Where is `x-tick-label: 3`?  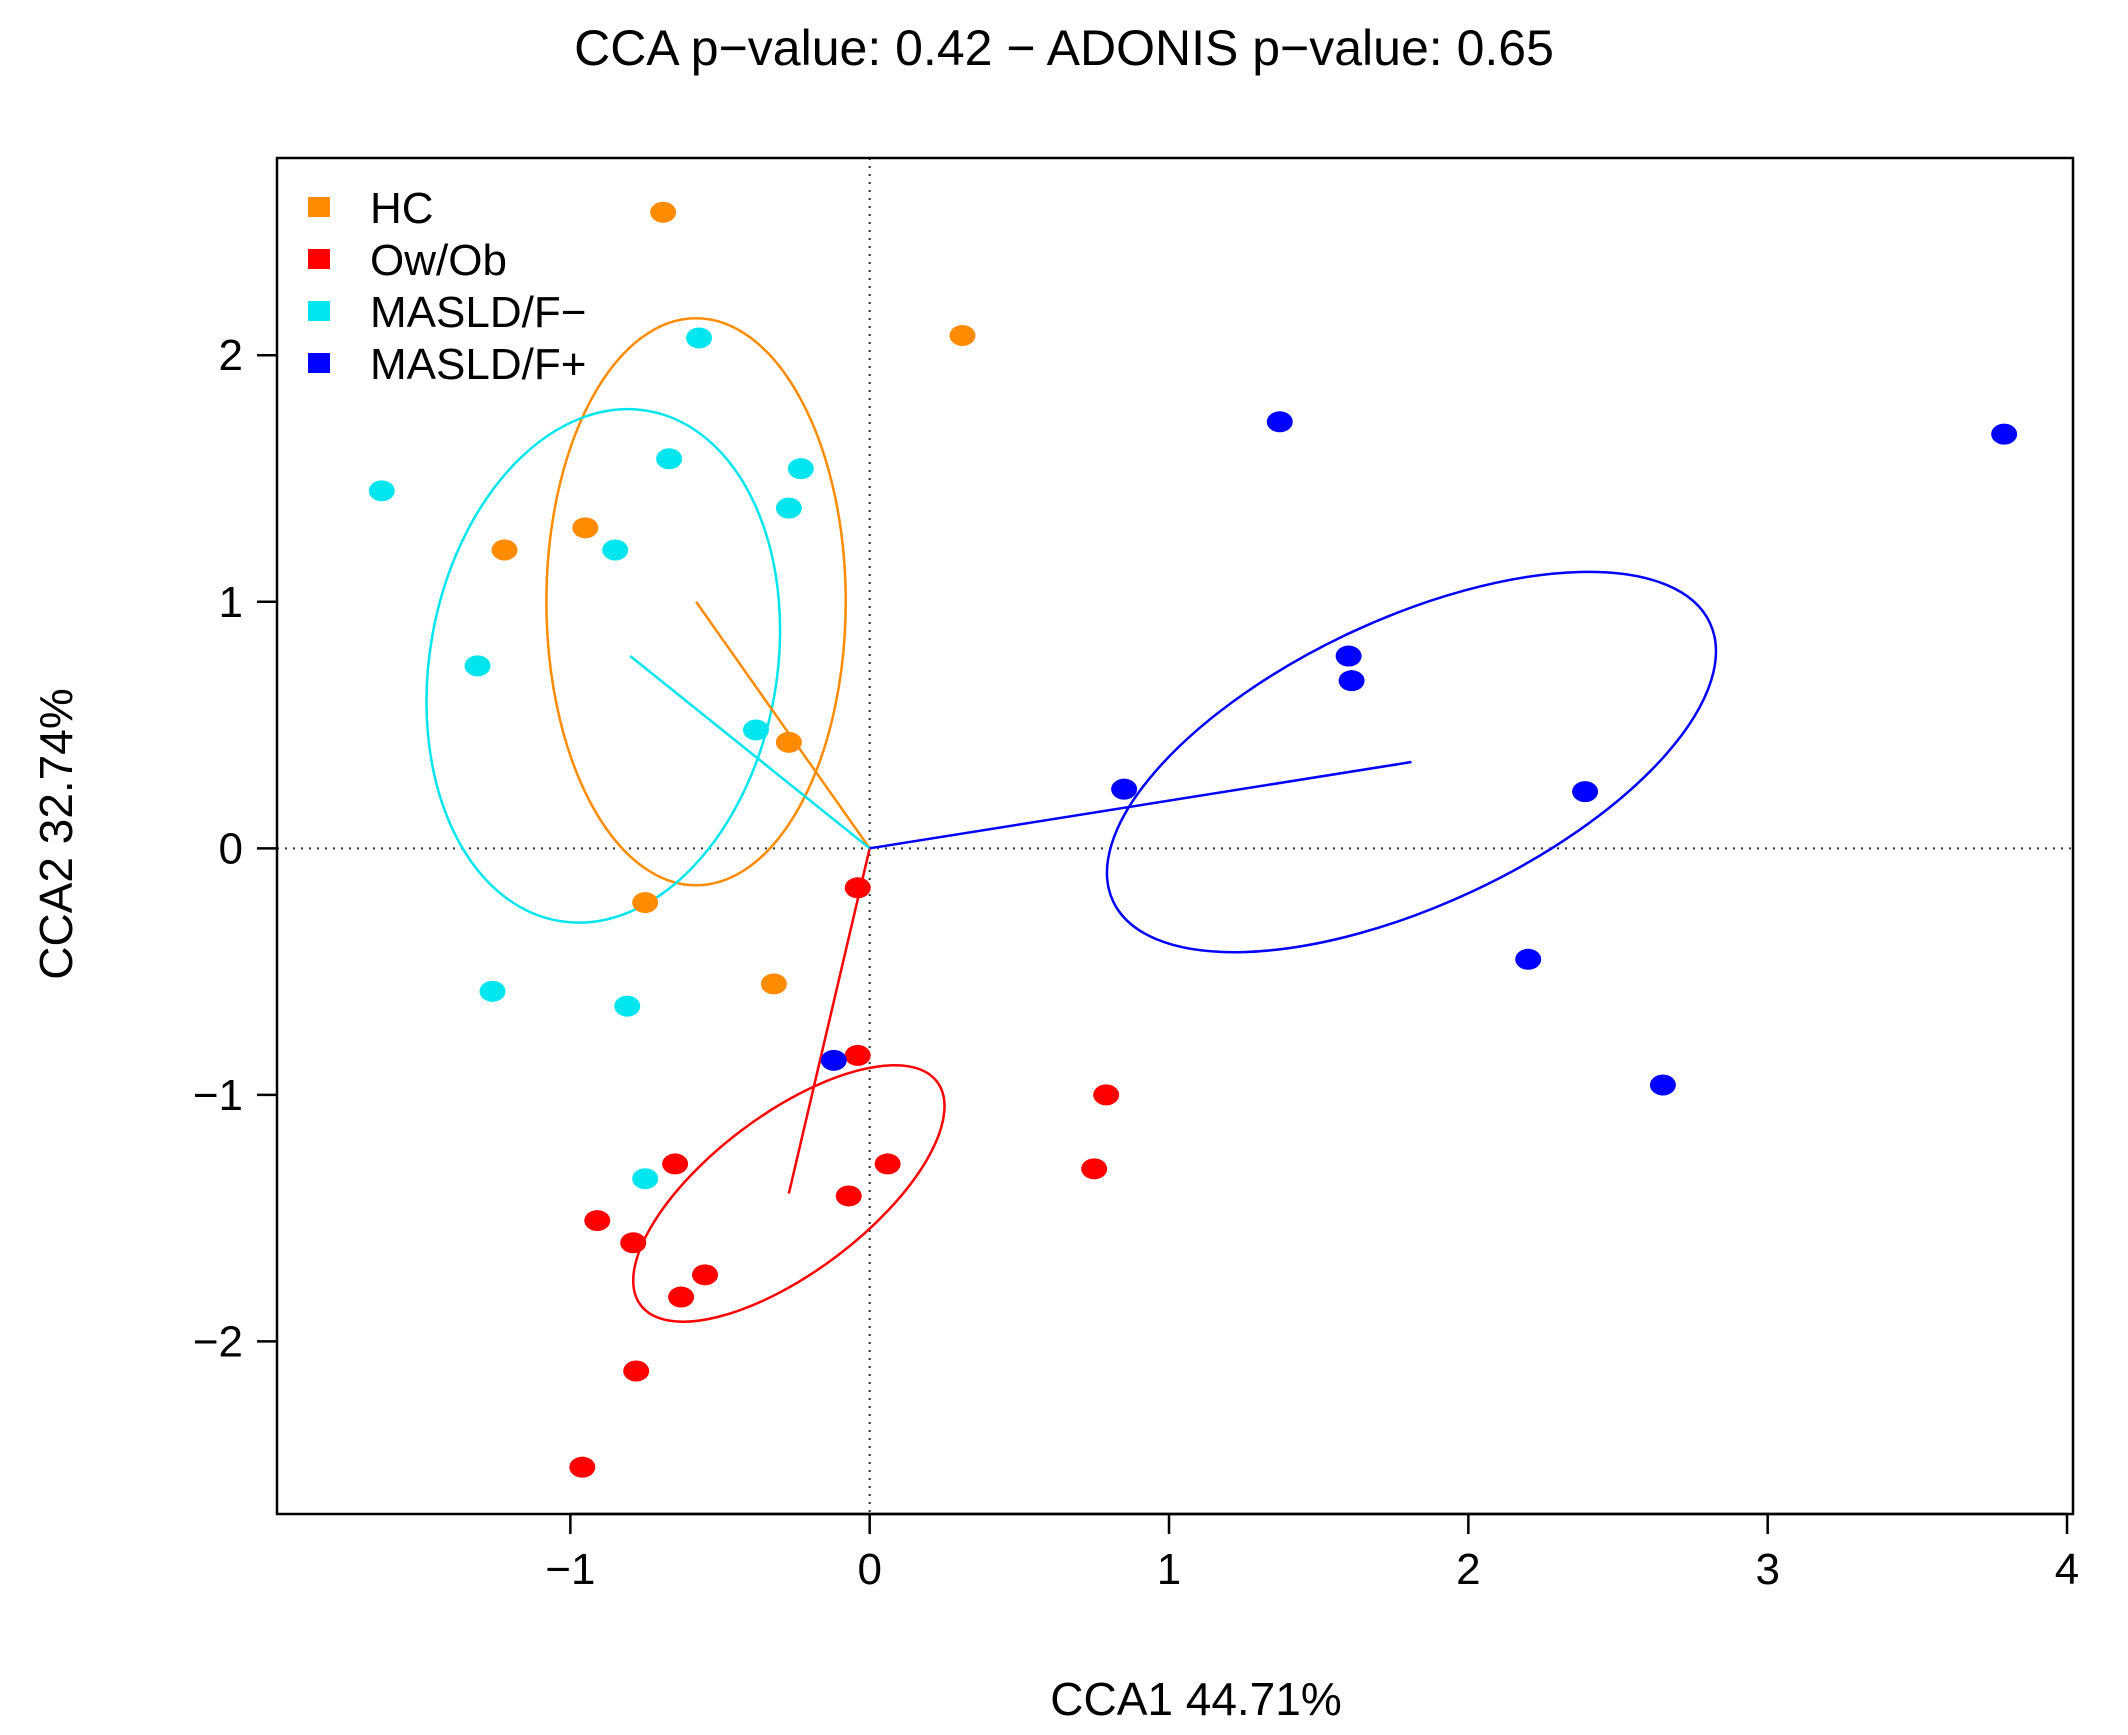 x-tick-label: 3 is located at coordinates (1767, 1569).